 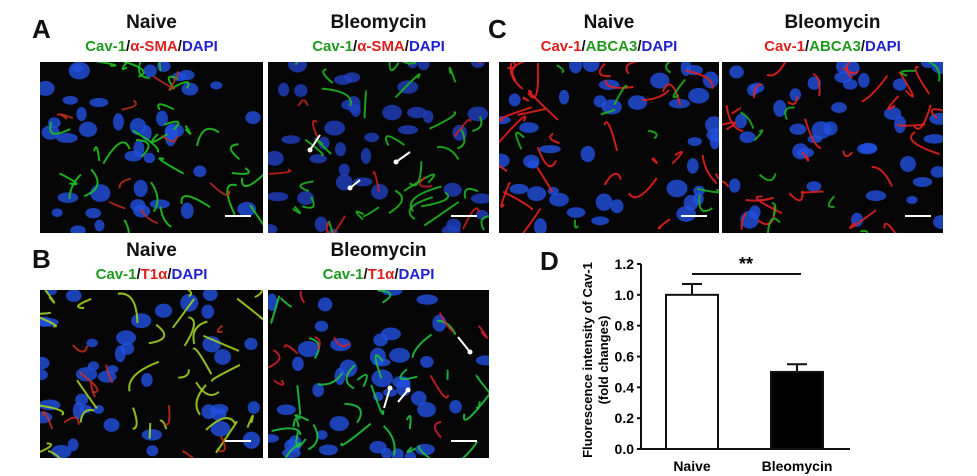 I want to click on micrograph-b-right, so click(x=378, y=374).